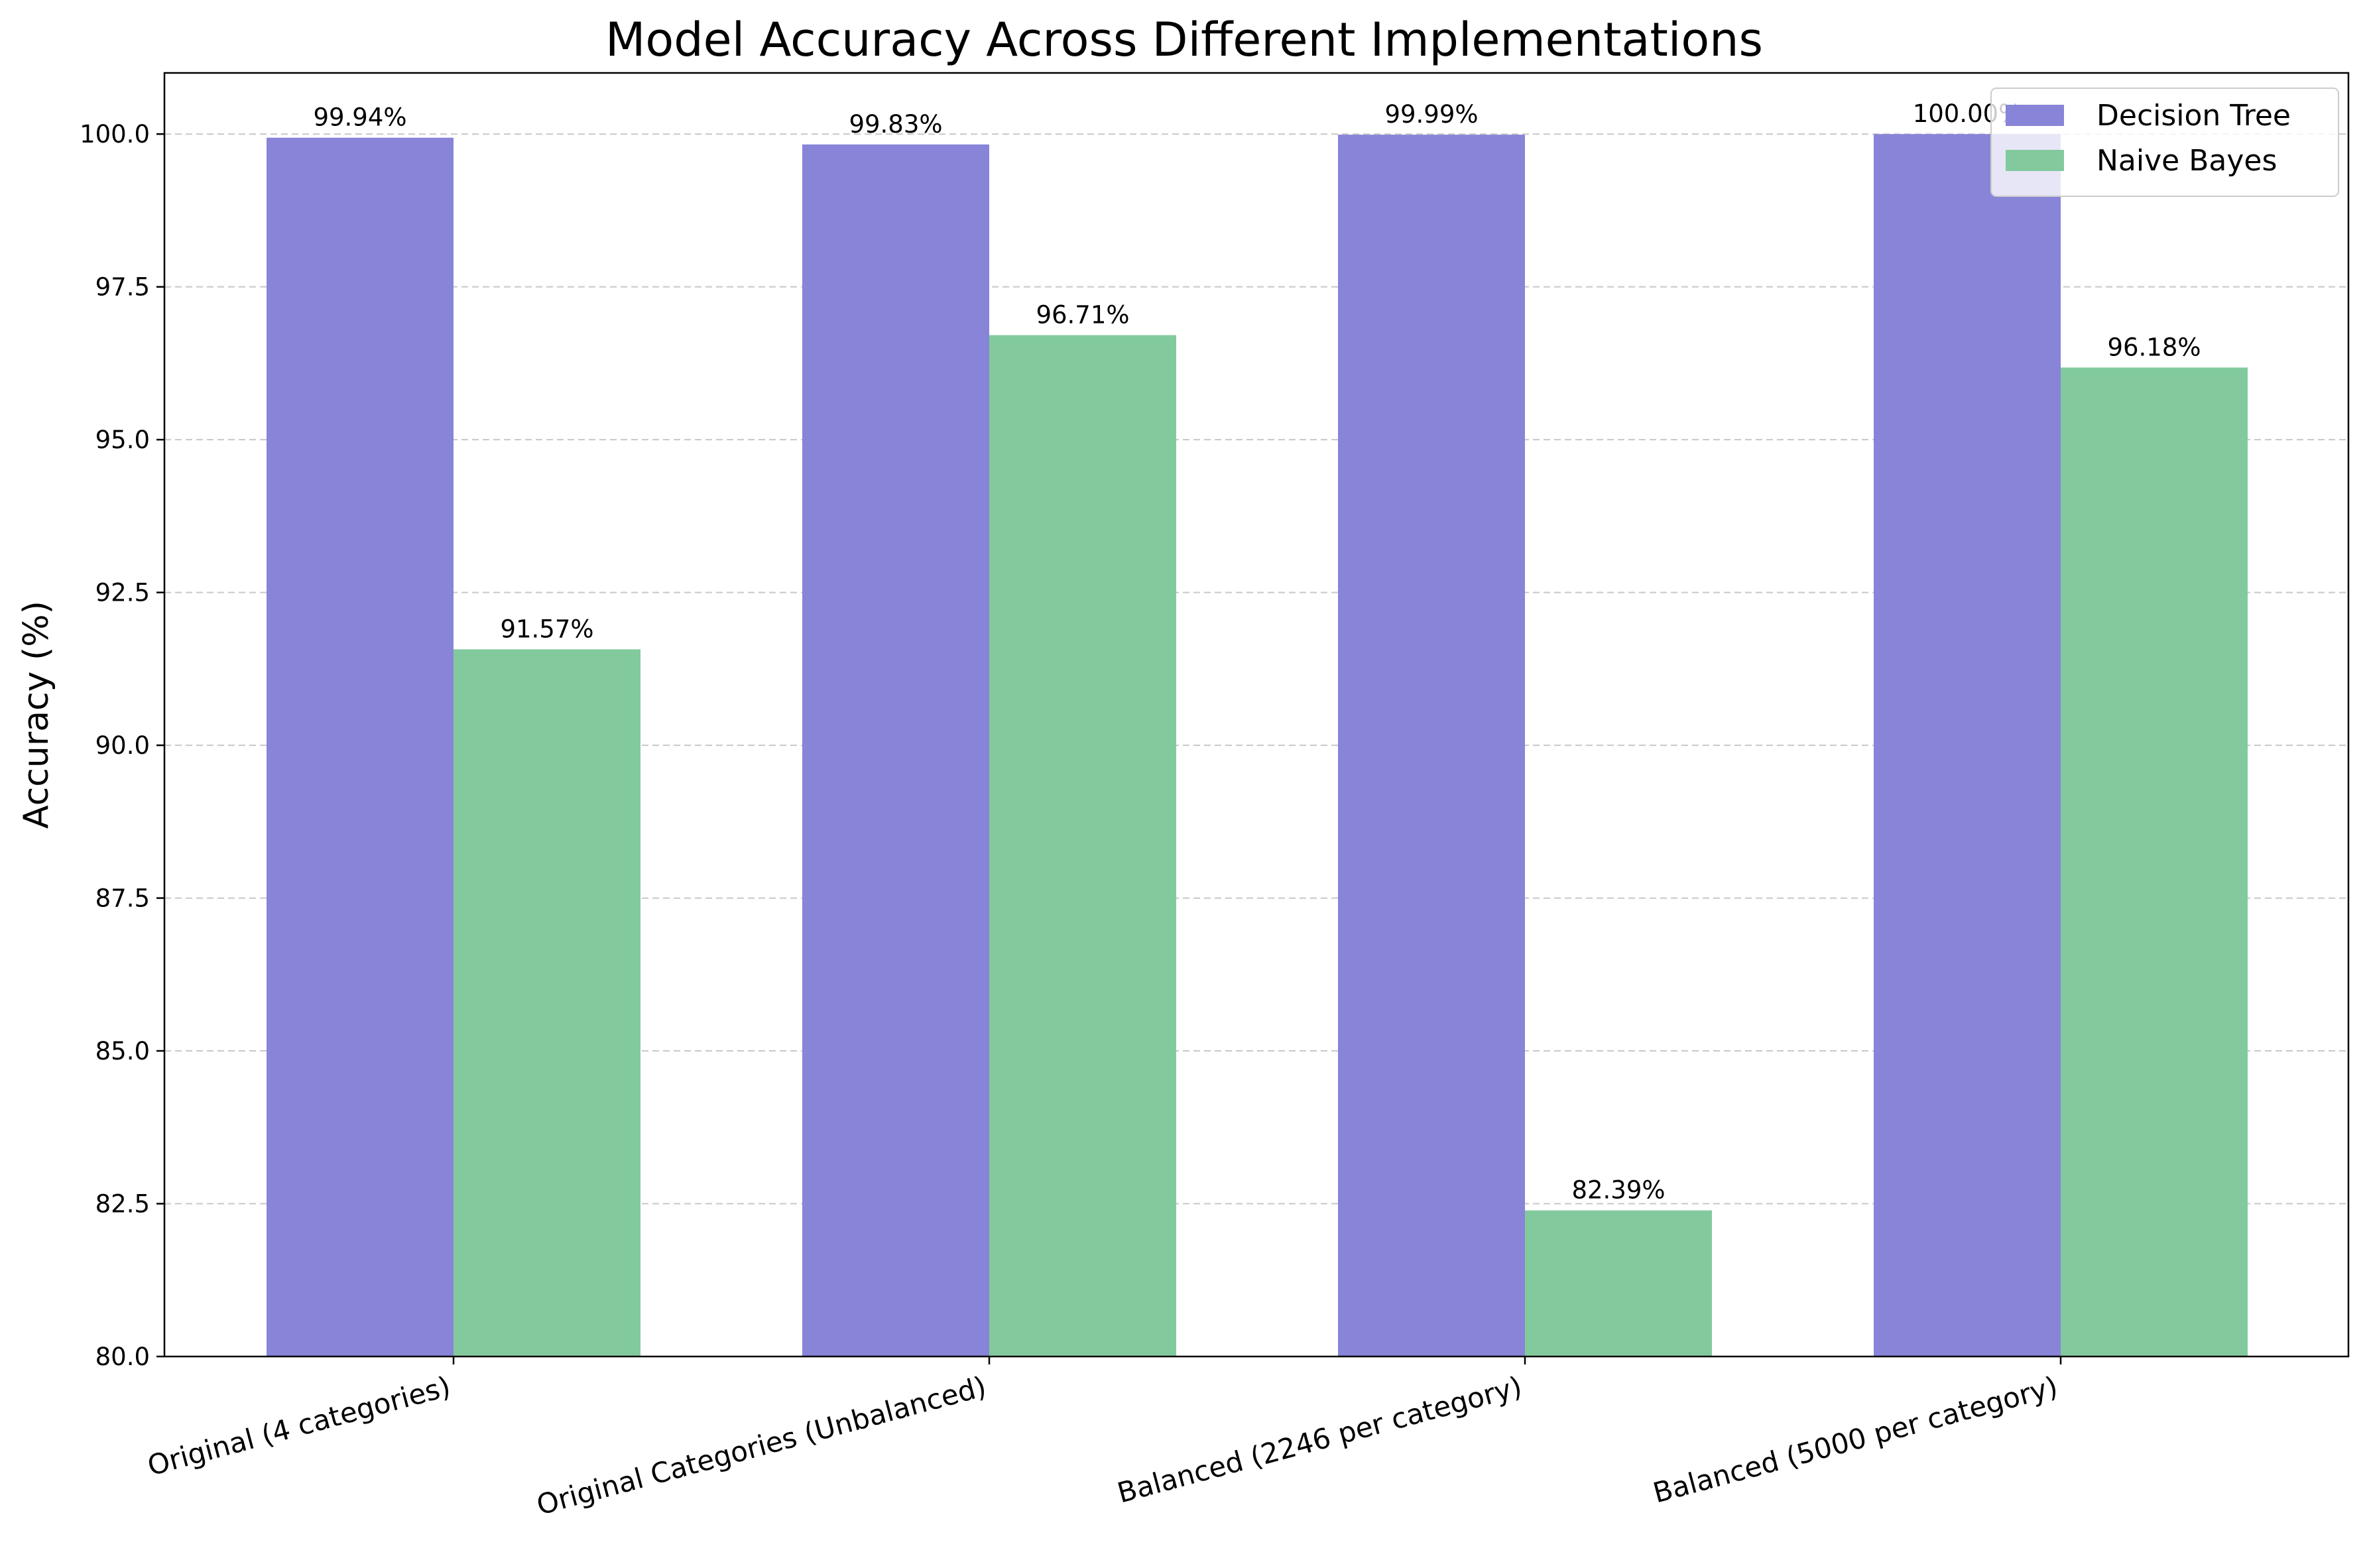  I want to click on y-tick-label: 82.5, so click(123, 1204).